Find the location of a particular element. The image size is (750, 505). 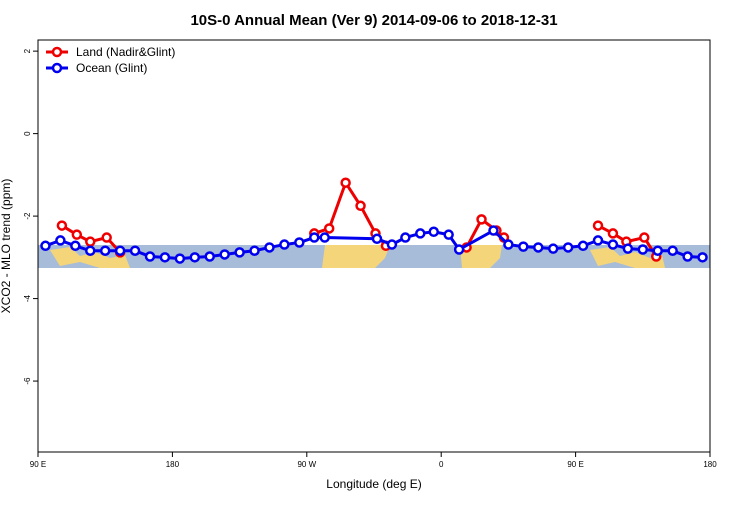

legend-label: Ocean (Glint) is located at coordinates (111, 68).